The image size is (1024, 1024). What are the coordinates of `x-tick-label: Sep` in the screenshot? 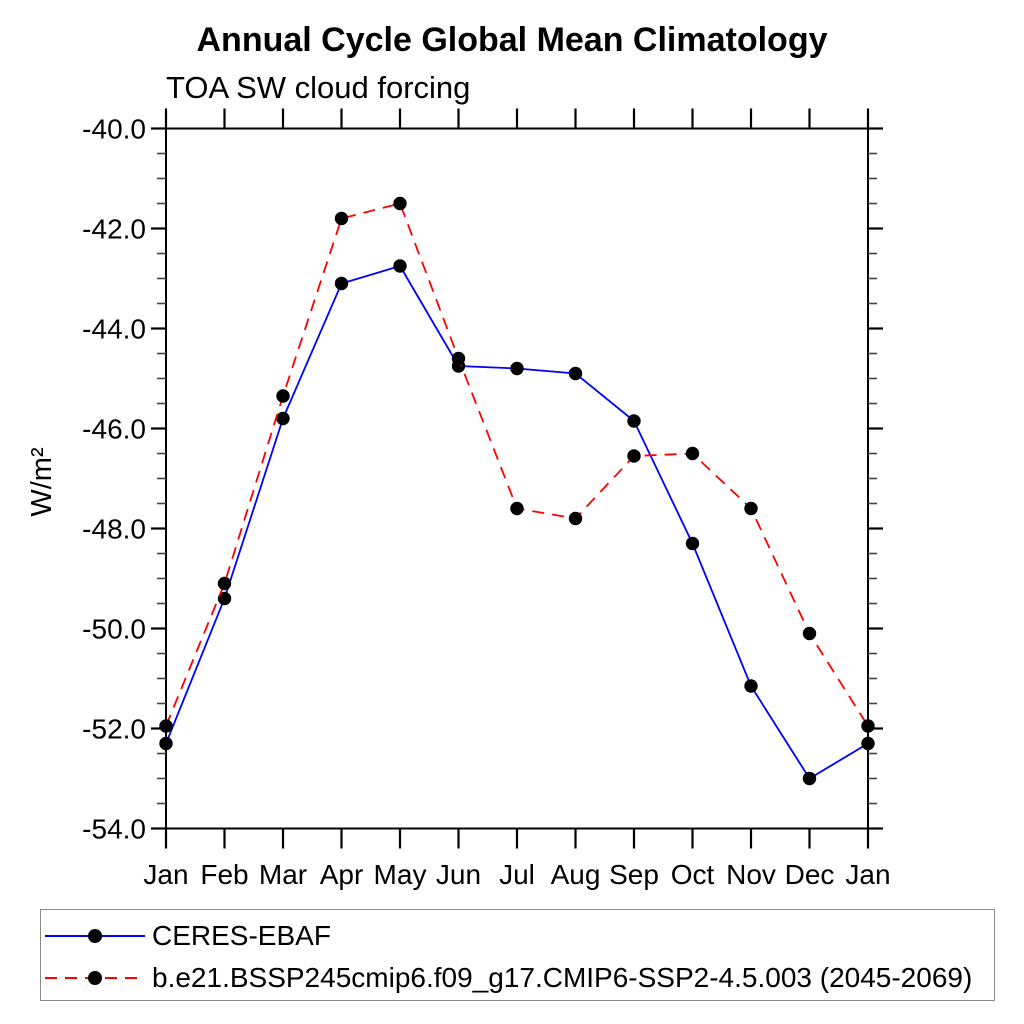 It's located at (634, 874).